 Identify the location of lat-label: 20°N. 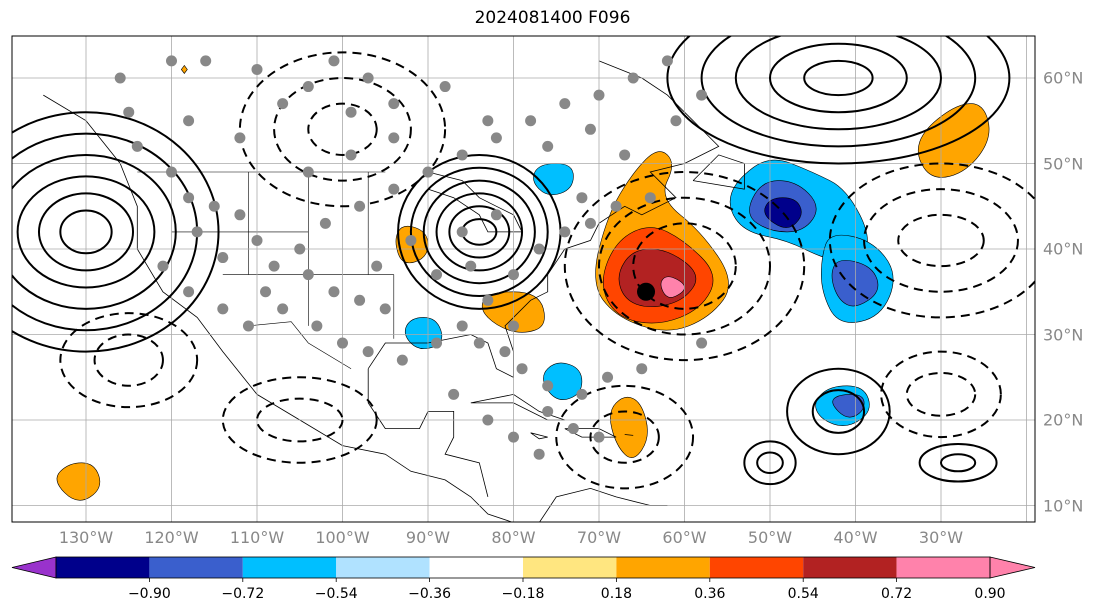
(1063, 420).